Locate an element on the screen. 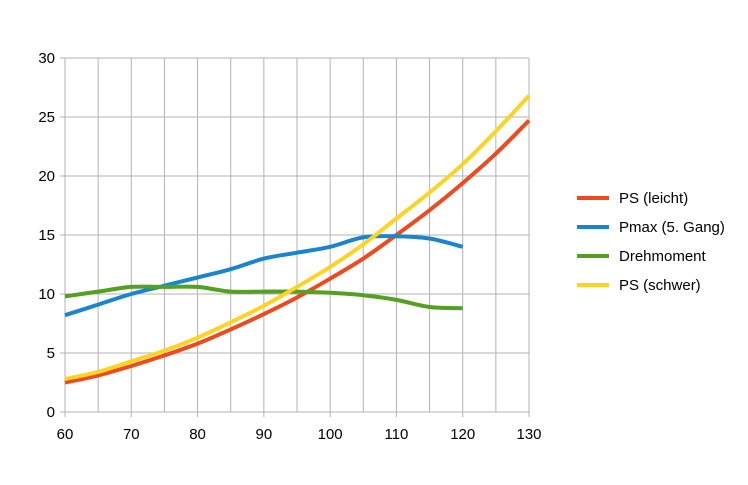 The width and height of the screenshot is (748, 485). legend-label-pmax-5-gang: Pmax (5. Gang) is located at coordinates (672, 227).